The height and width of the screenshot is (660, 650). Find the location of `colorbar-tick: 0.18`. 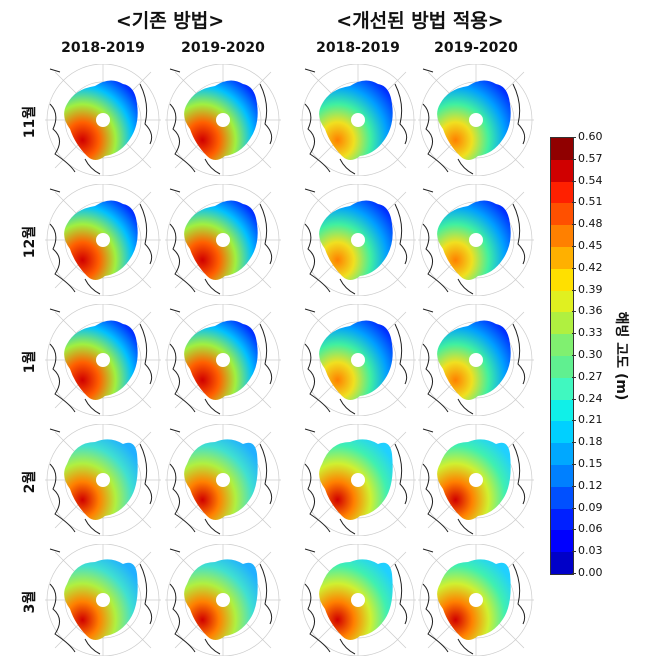

colorbar-tick: 0.18 is located at coordinates (587, 442).